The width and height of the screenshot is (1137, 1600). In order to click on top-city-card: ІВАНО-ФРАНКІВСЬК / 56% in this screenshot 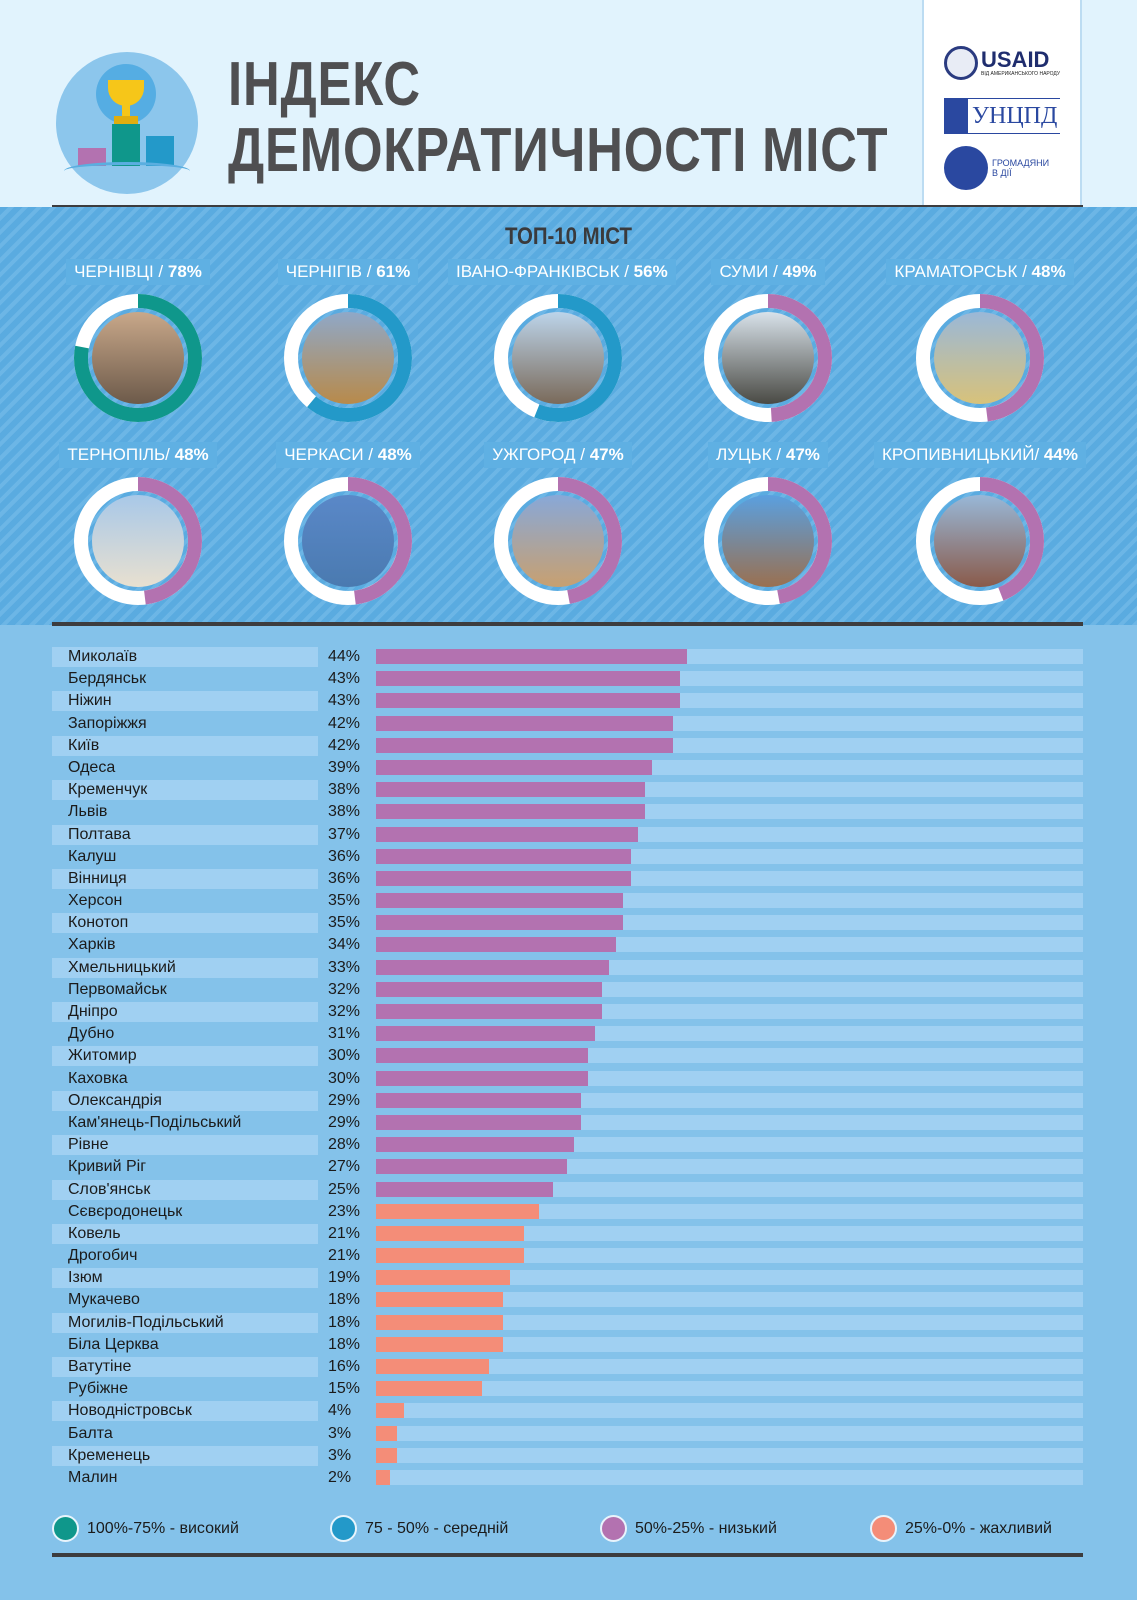, I will do `click(562, 341)`.